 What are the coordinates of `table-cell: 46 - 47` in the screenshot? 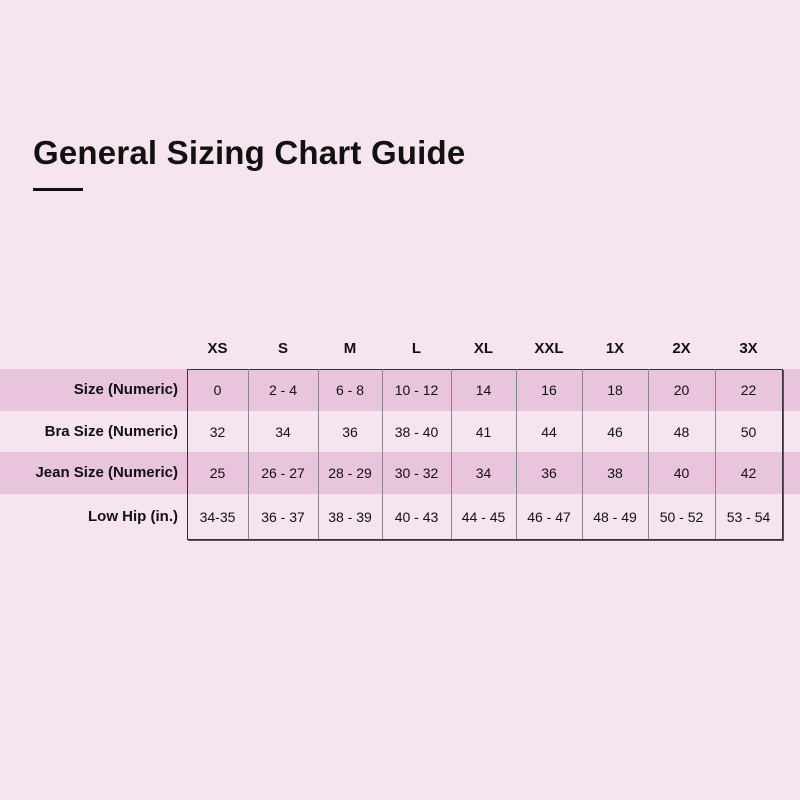 It's located at (549, 516).